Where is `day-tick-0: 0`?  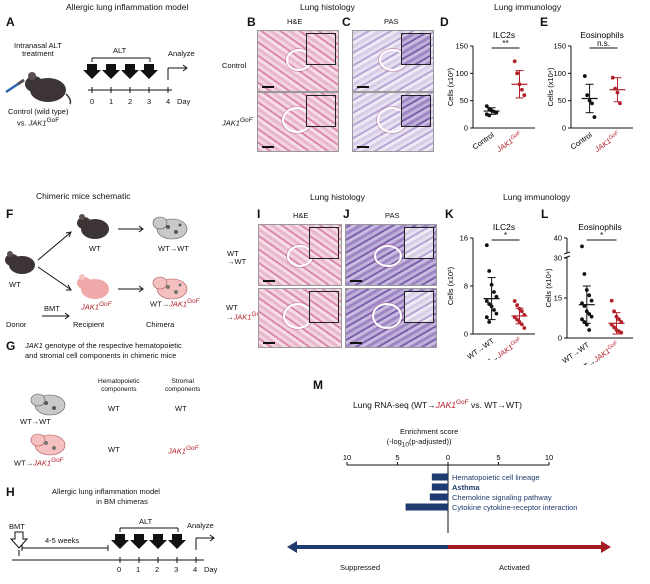
day-tick-0: 0 is located at coordinates (92, 101).